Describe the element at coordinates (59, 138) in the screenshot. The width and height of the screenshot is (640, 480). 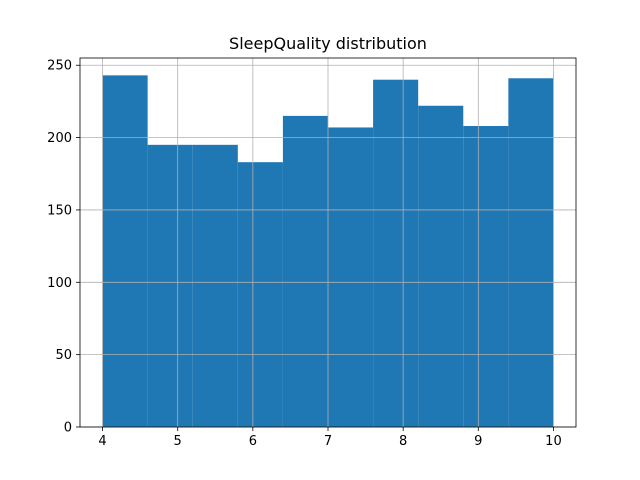
I see `y-tick-label: 200` at that location.